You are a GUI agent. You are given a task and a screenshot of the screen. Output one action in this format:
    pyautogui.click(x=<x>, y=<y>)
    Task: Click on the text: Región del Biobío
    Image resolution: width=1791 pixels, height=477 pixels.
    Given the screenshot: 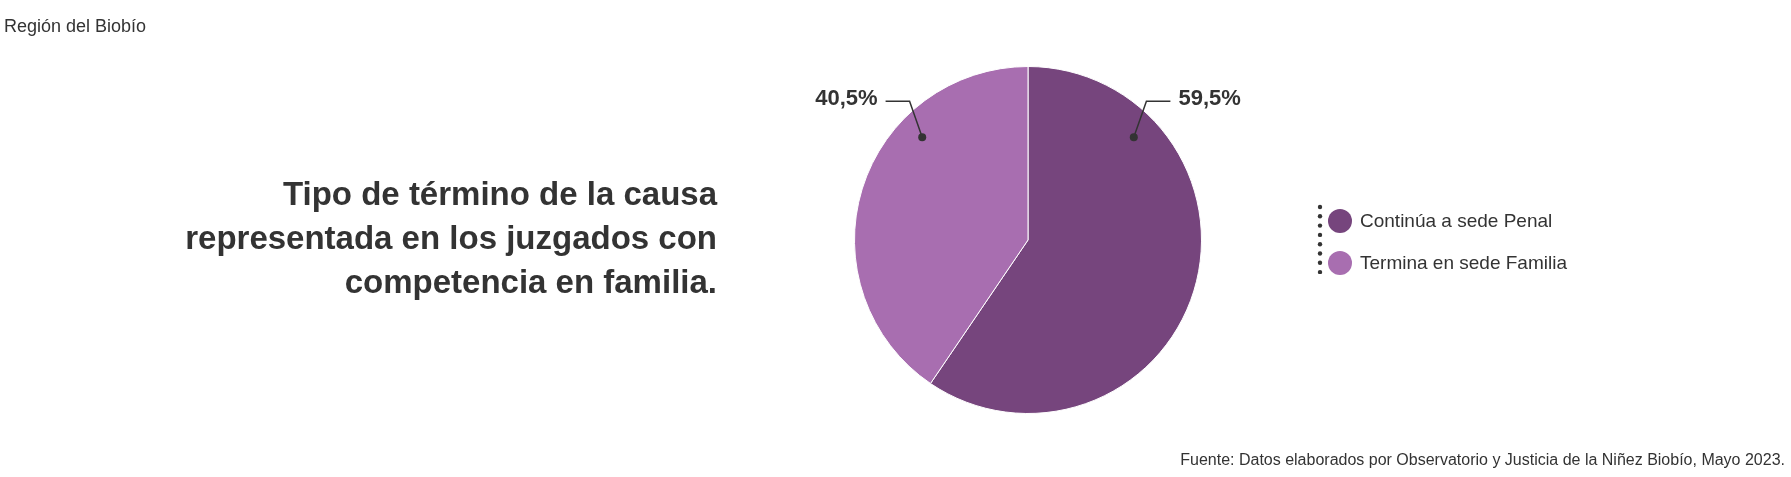 What is the action you would take?
    pyautogui.click(x=75, y=26)
    